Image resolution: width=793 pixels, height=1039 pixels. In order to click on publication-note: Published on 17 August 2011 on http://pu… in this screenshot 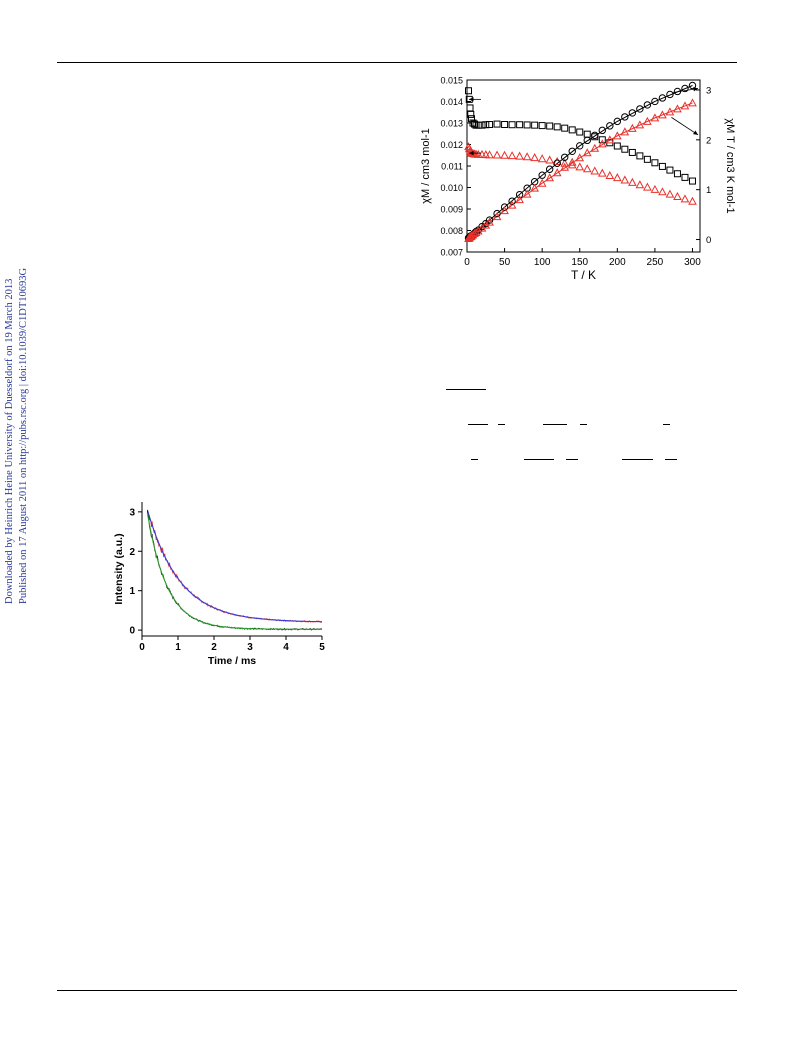, I will do `click(23, 435)`.